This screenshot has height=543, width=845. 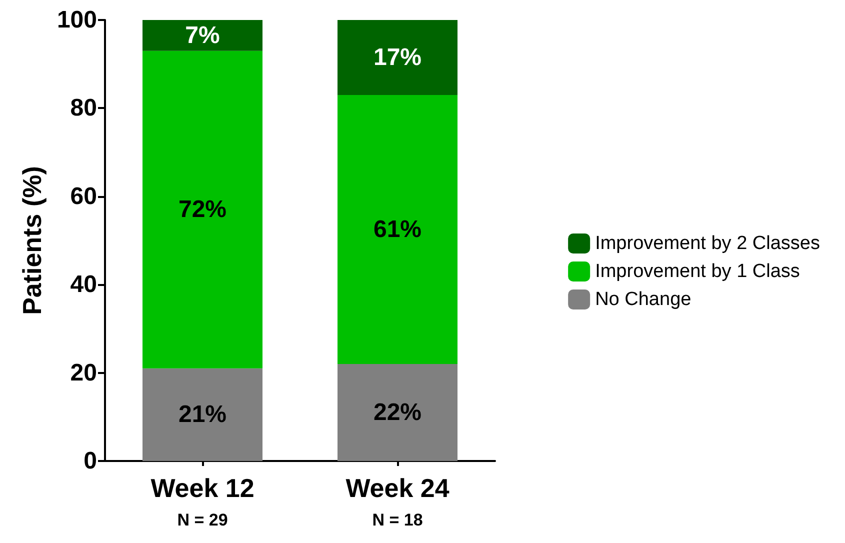 What do you see at coordinates (83, 196) in the screenshot?
I see `y-tick-label: 60` at bounding box center [83, 196].